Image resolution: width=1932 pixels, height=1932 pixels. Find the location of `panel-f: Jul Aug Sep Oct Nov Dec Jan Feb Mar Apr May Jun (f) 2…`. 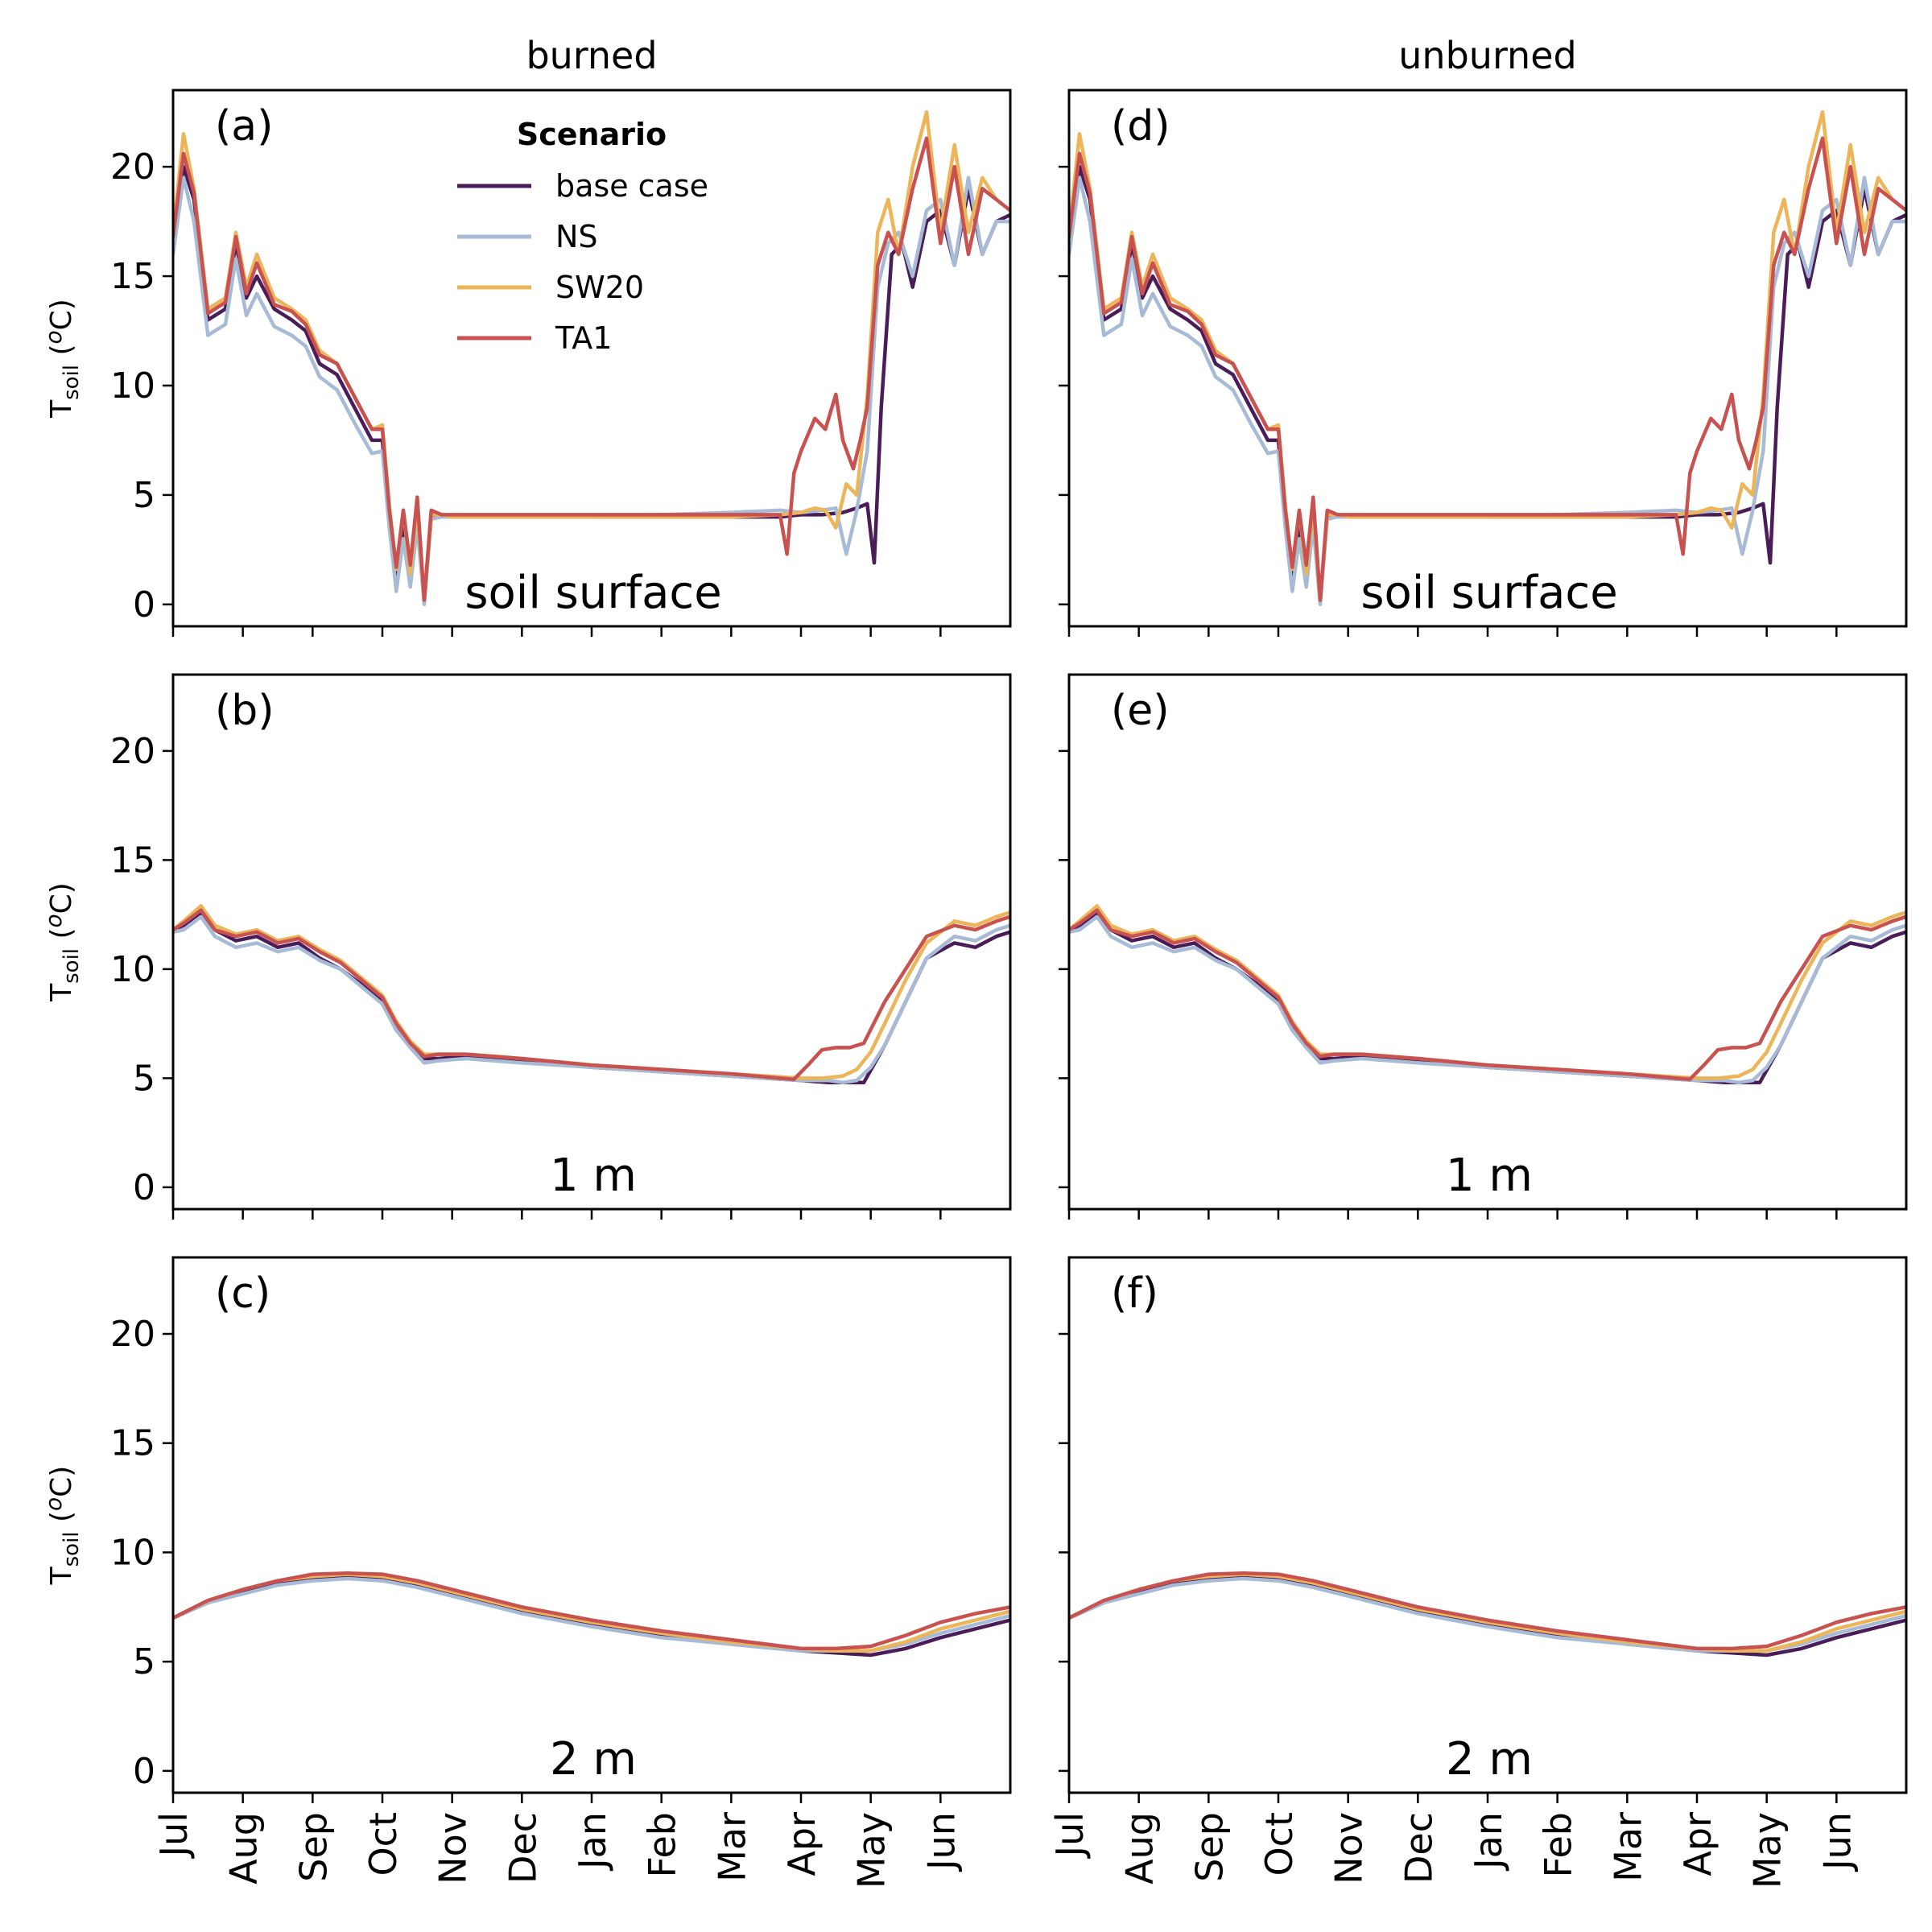

panel-f: Jul Aug Sep Oct Nov Dec Jan Feb Mar Apr May Jun (f) 2… is located at coordinates (1478, 1572).